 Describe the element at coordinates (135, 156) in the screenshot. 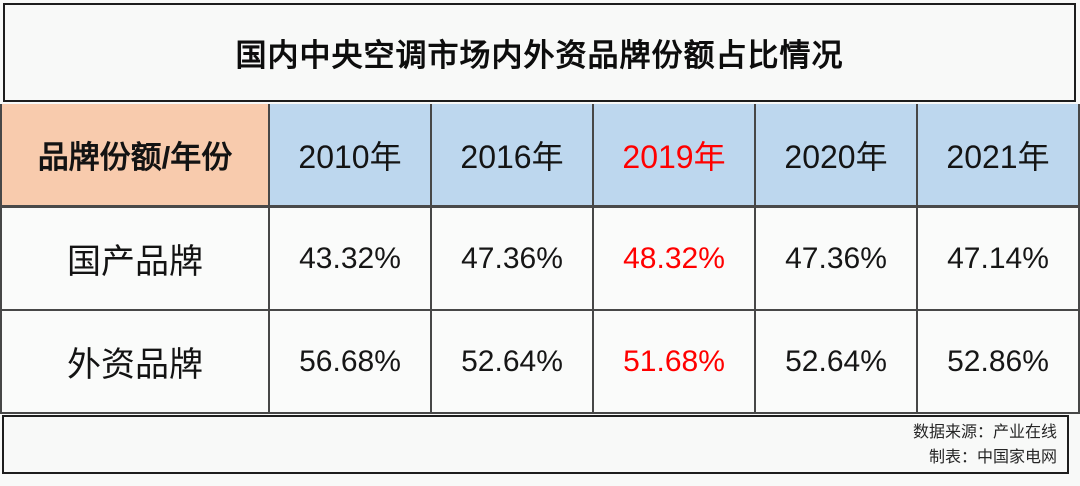

I see `corner-header-cell: 品牌份额/年份` at that location.